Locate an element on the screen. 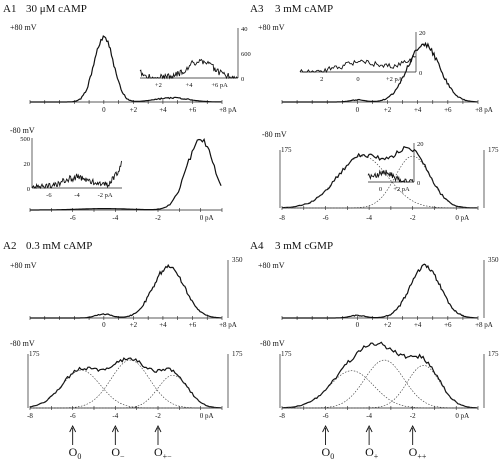 Image resolution: width=500 pixels, height=459 pixels. state-marker-label: O++ is located at coordinates (418, 452).